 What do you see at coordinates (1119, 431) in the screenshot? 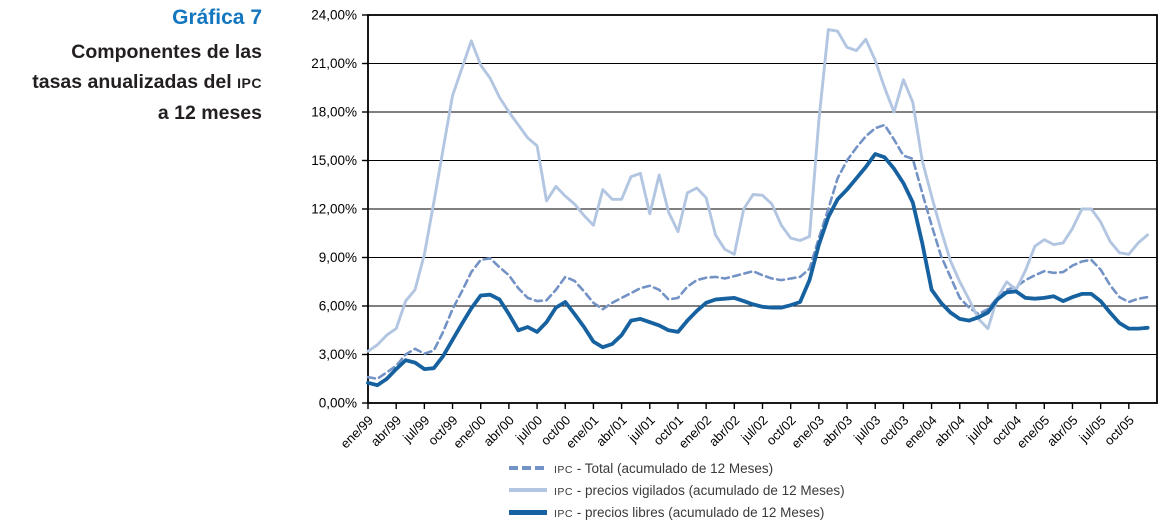
I see `x-tick-label: oct/05` at bounding box center [1119, 431].